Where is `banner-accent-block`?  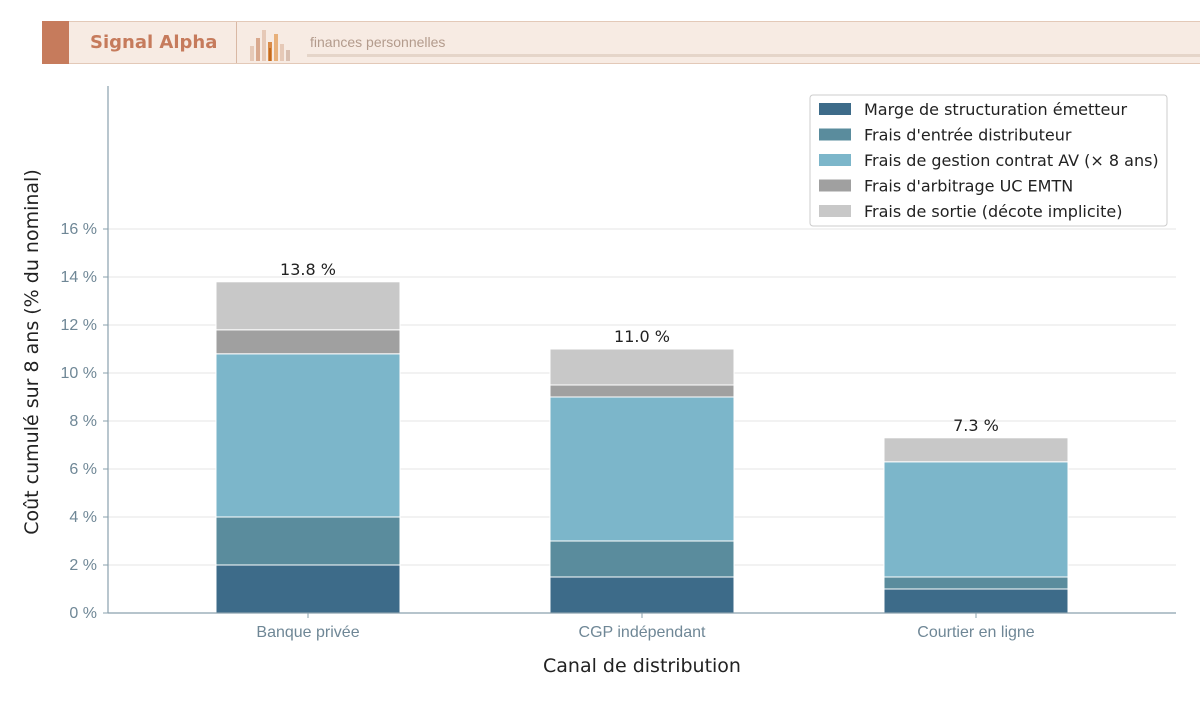 banner-accent-block is located at coordinates (55, 42).